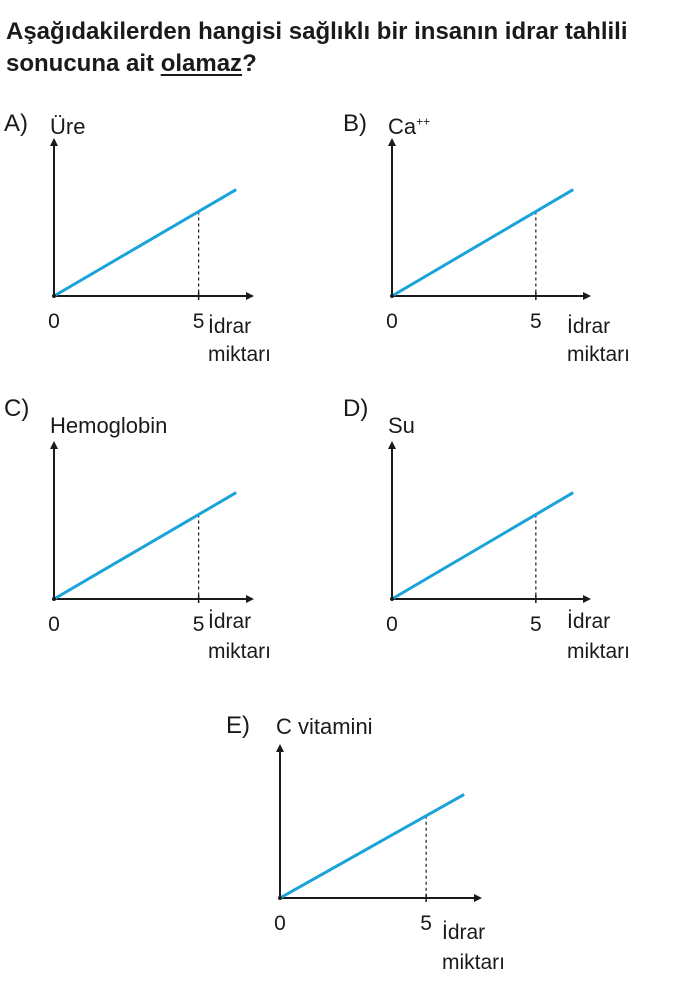 The image size is (678, 988). Describe the element at coordinates (16, 123) in the screenshot. I see `option-letter: A)` at that location.